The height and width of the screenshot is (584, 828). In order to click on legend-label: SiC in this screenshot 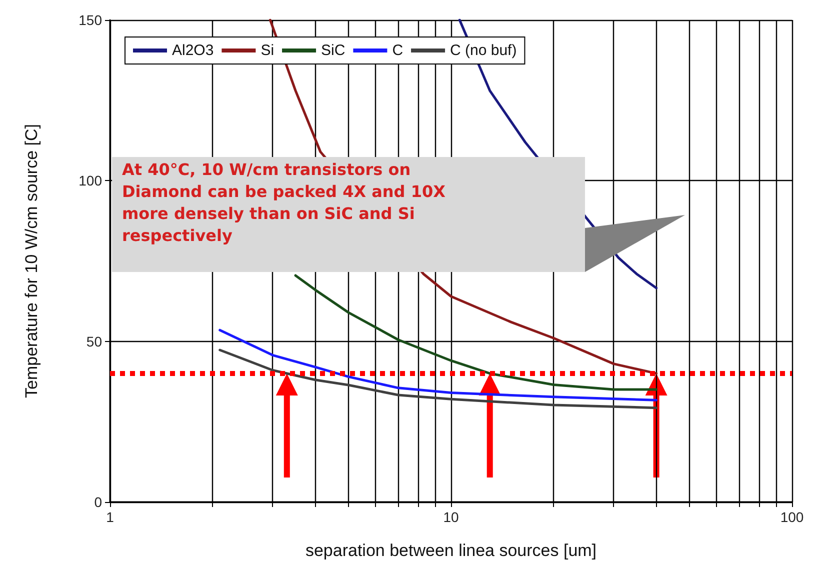, I will do `click(333, 50)`.